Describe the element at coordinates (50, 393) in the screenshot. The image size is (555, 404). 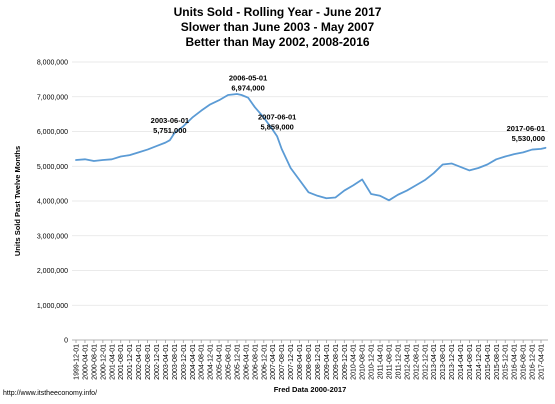
I see `source-url: http://www.itstheeconomy.info/` at that location.